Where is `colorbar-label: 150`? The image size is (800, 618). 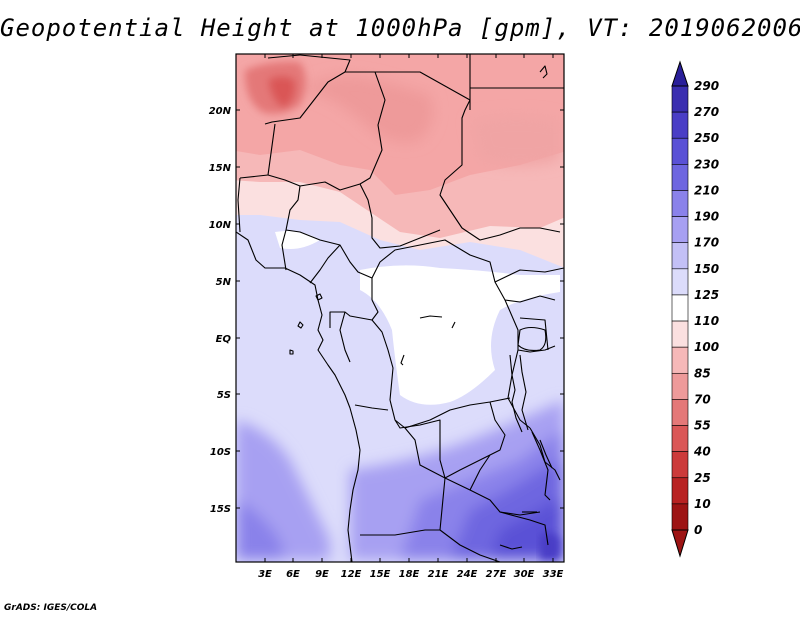
colorbar-label: 150 is located at coordinates (706, 269).